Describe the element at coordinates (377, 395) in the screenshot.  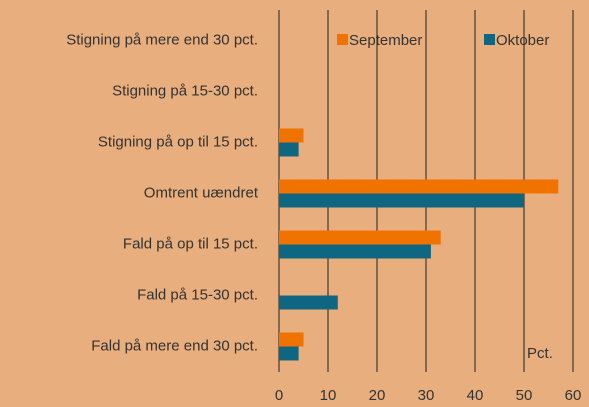
I see `x-tick-label: 20` at that location.